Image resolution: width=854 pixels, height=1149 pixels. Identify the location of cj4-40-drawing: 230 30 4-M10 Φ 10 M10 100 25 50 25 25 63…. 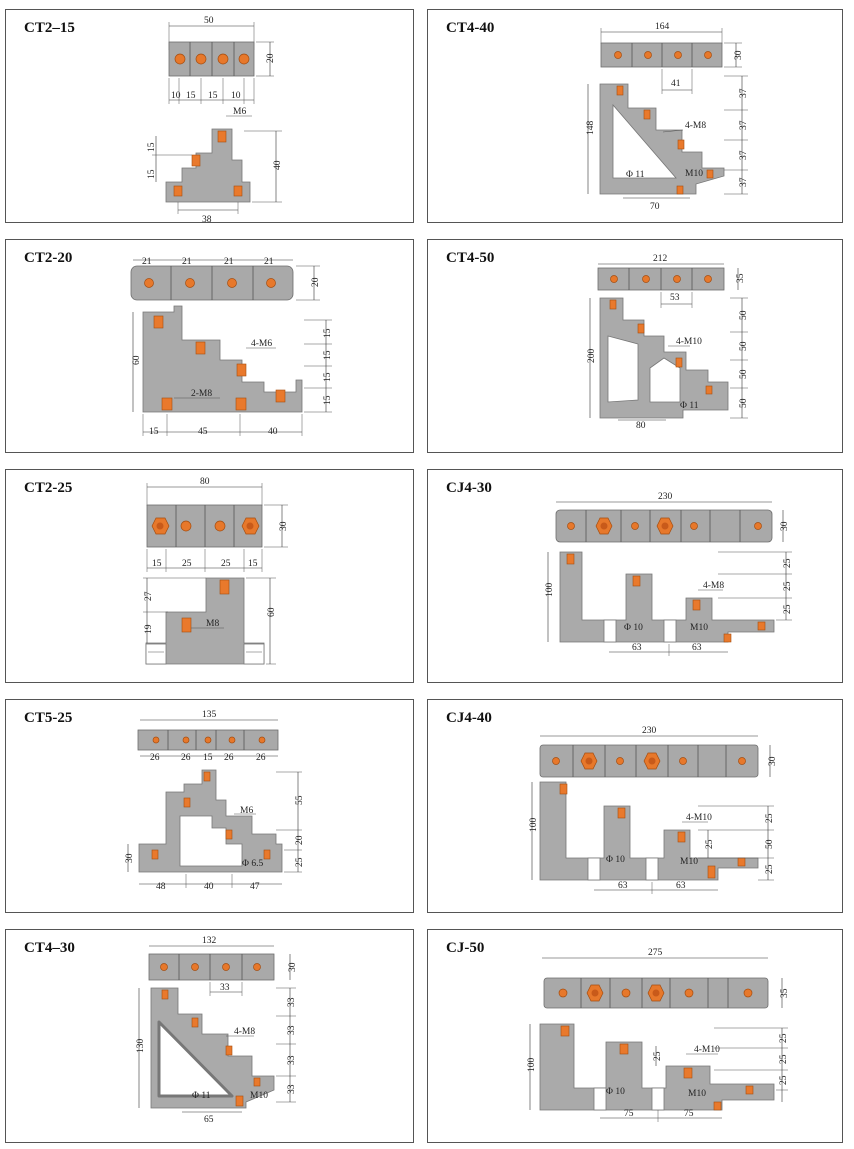
(653, 810).